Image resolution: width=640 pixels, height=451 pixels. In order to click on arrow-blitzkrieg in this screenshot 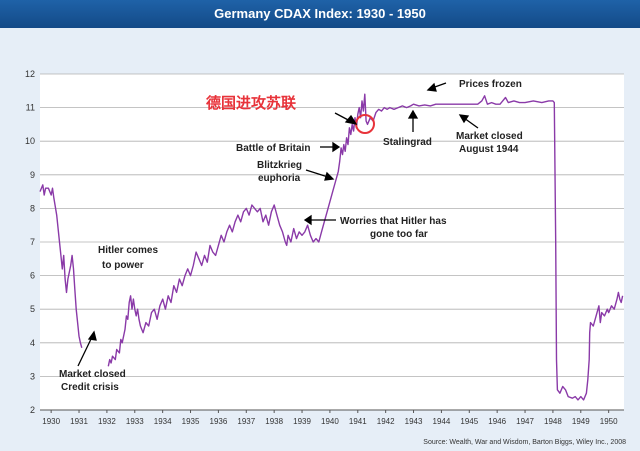, I will do `click(317, 173)`.